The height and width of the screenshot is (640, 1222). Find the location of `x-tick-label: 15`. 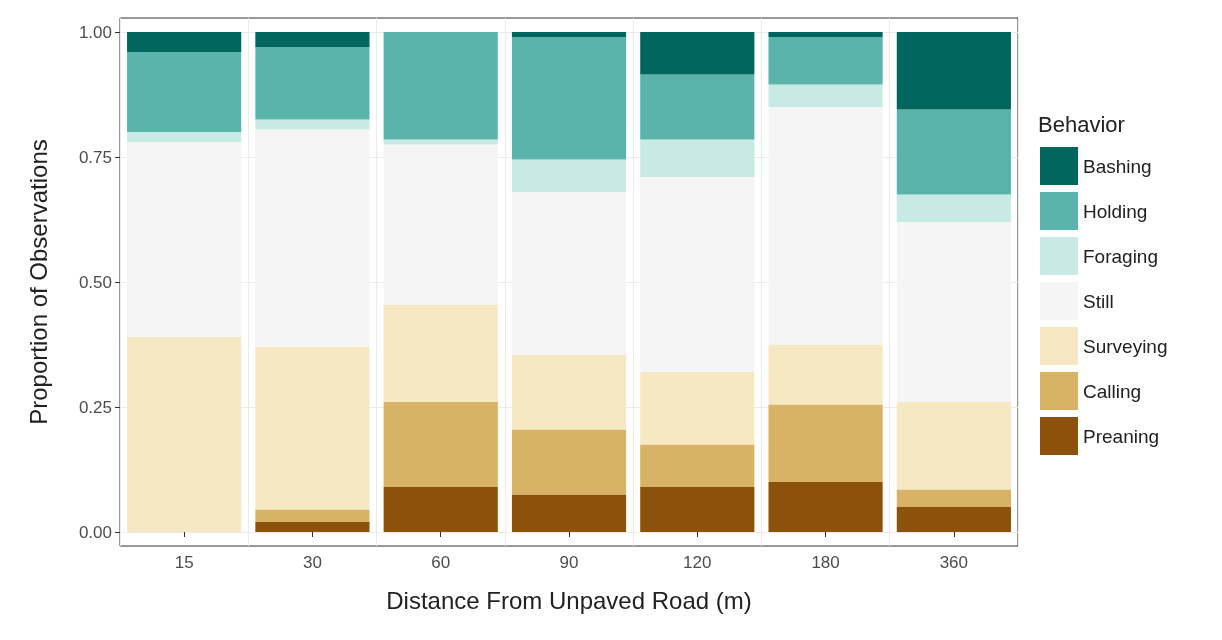

x-tick-label: 15 is located at coordinates (184, 562).